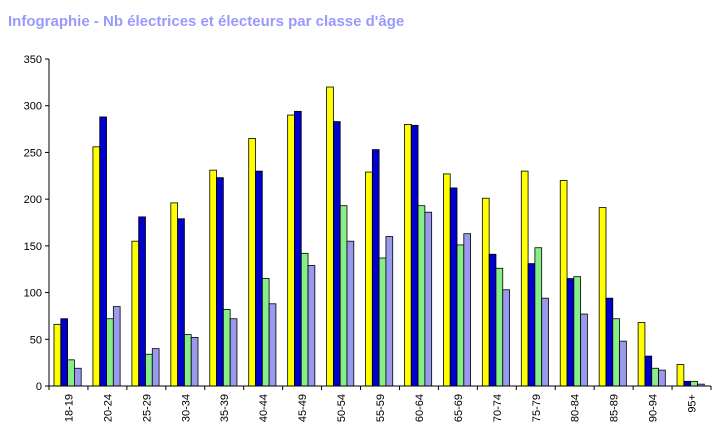 The width and height of the screenshot is (728, 429). Describe the element at coordinates (108, 408) in the screenshot. I see `x-tick-label: 20-24` at that location.